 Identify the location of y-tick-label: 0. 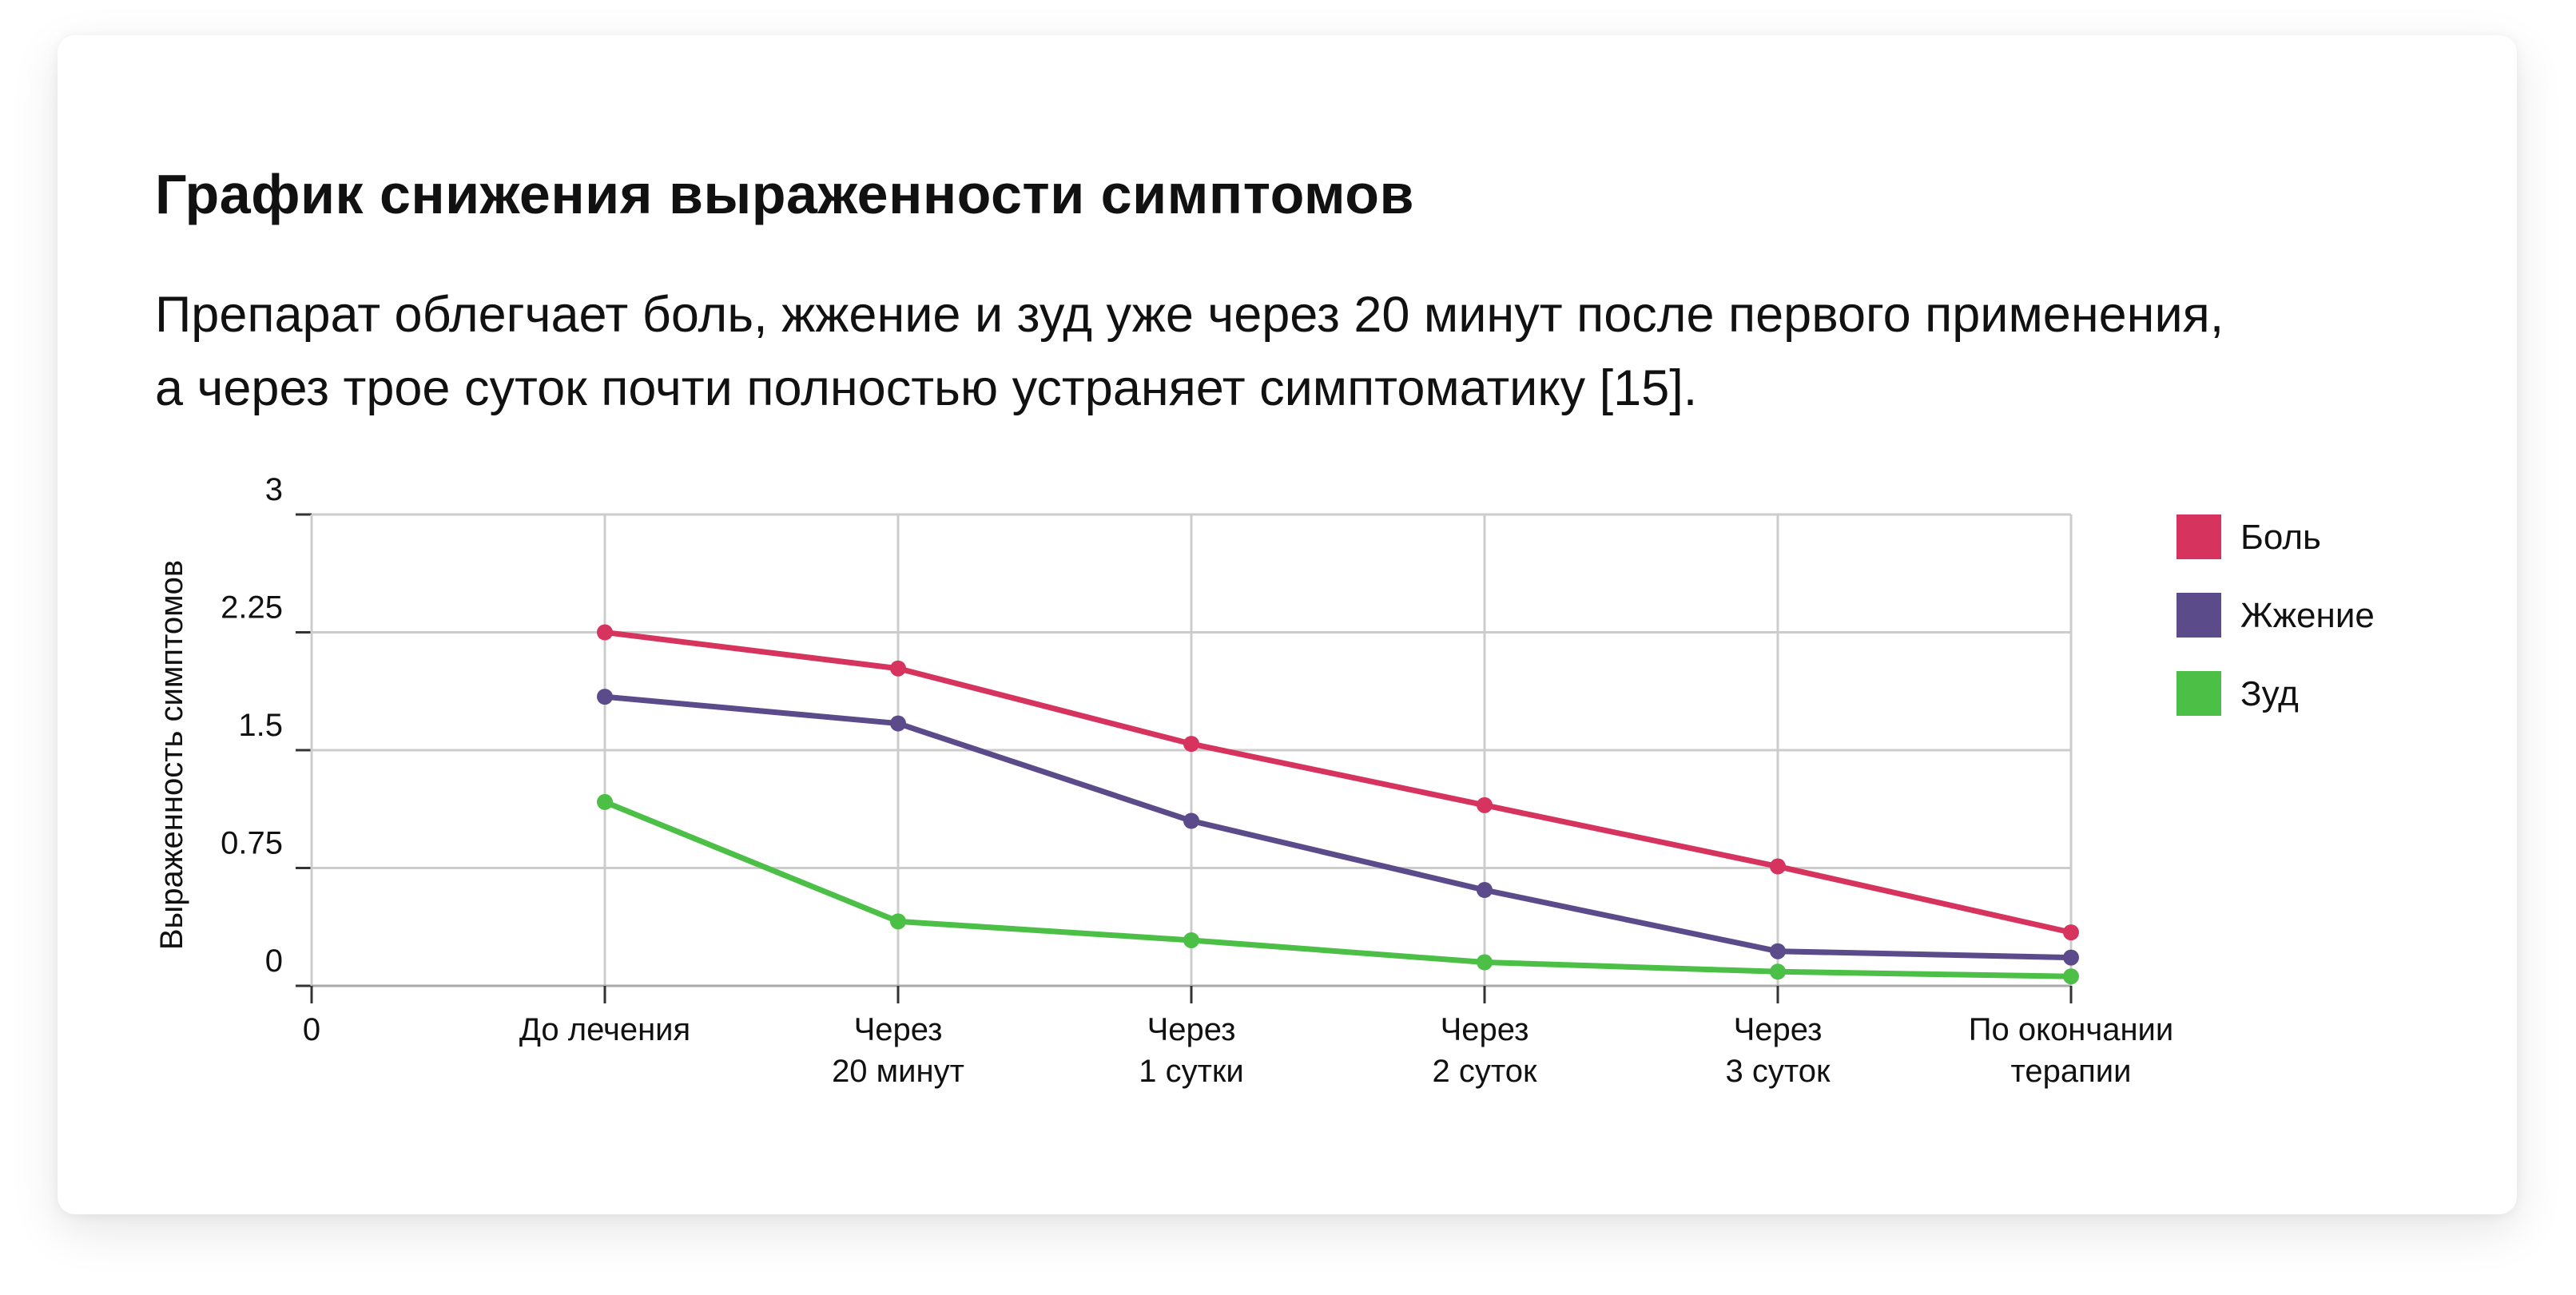
(274, 961).